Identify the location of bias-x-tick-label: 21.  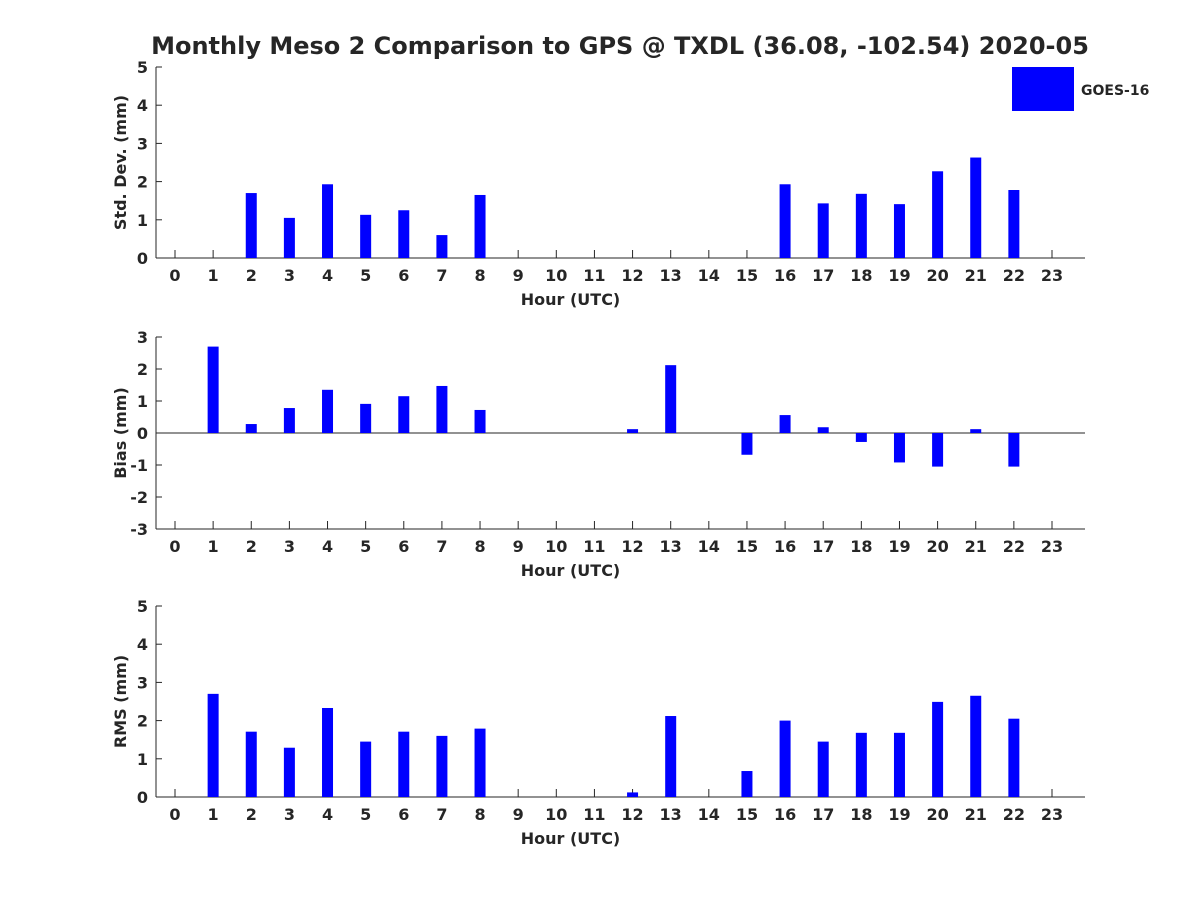
(976, 546).